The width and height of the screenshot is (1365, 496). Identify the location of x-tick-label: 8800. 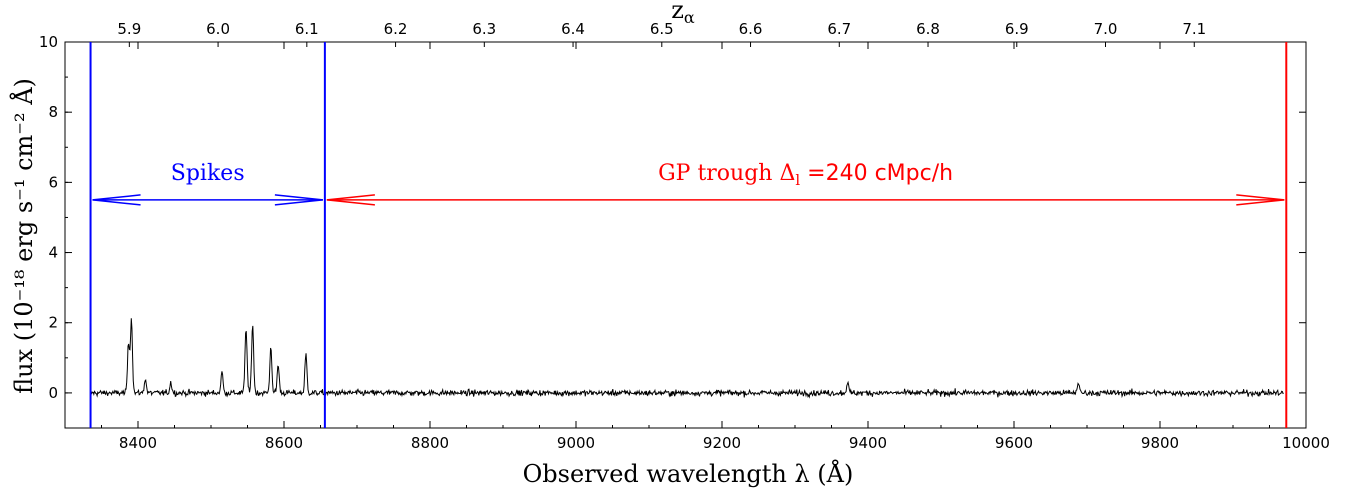
(430, 443).